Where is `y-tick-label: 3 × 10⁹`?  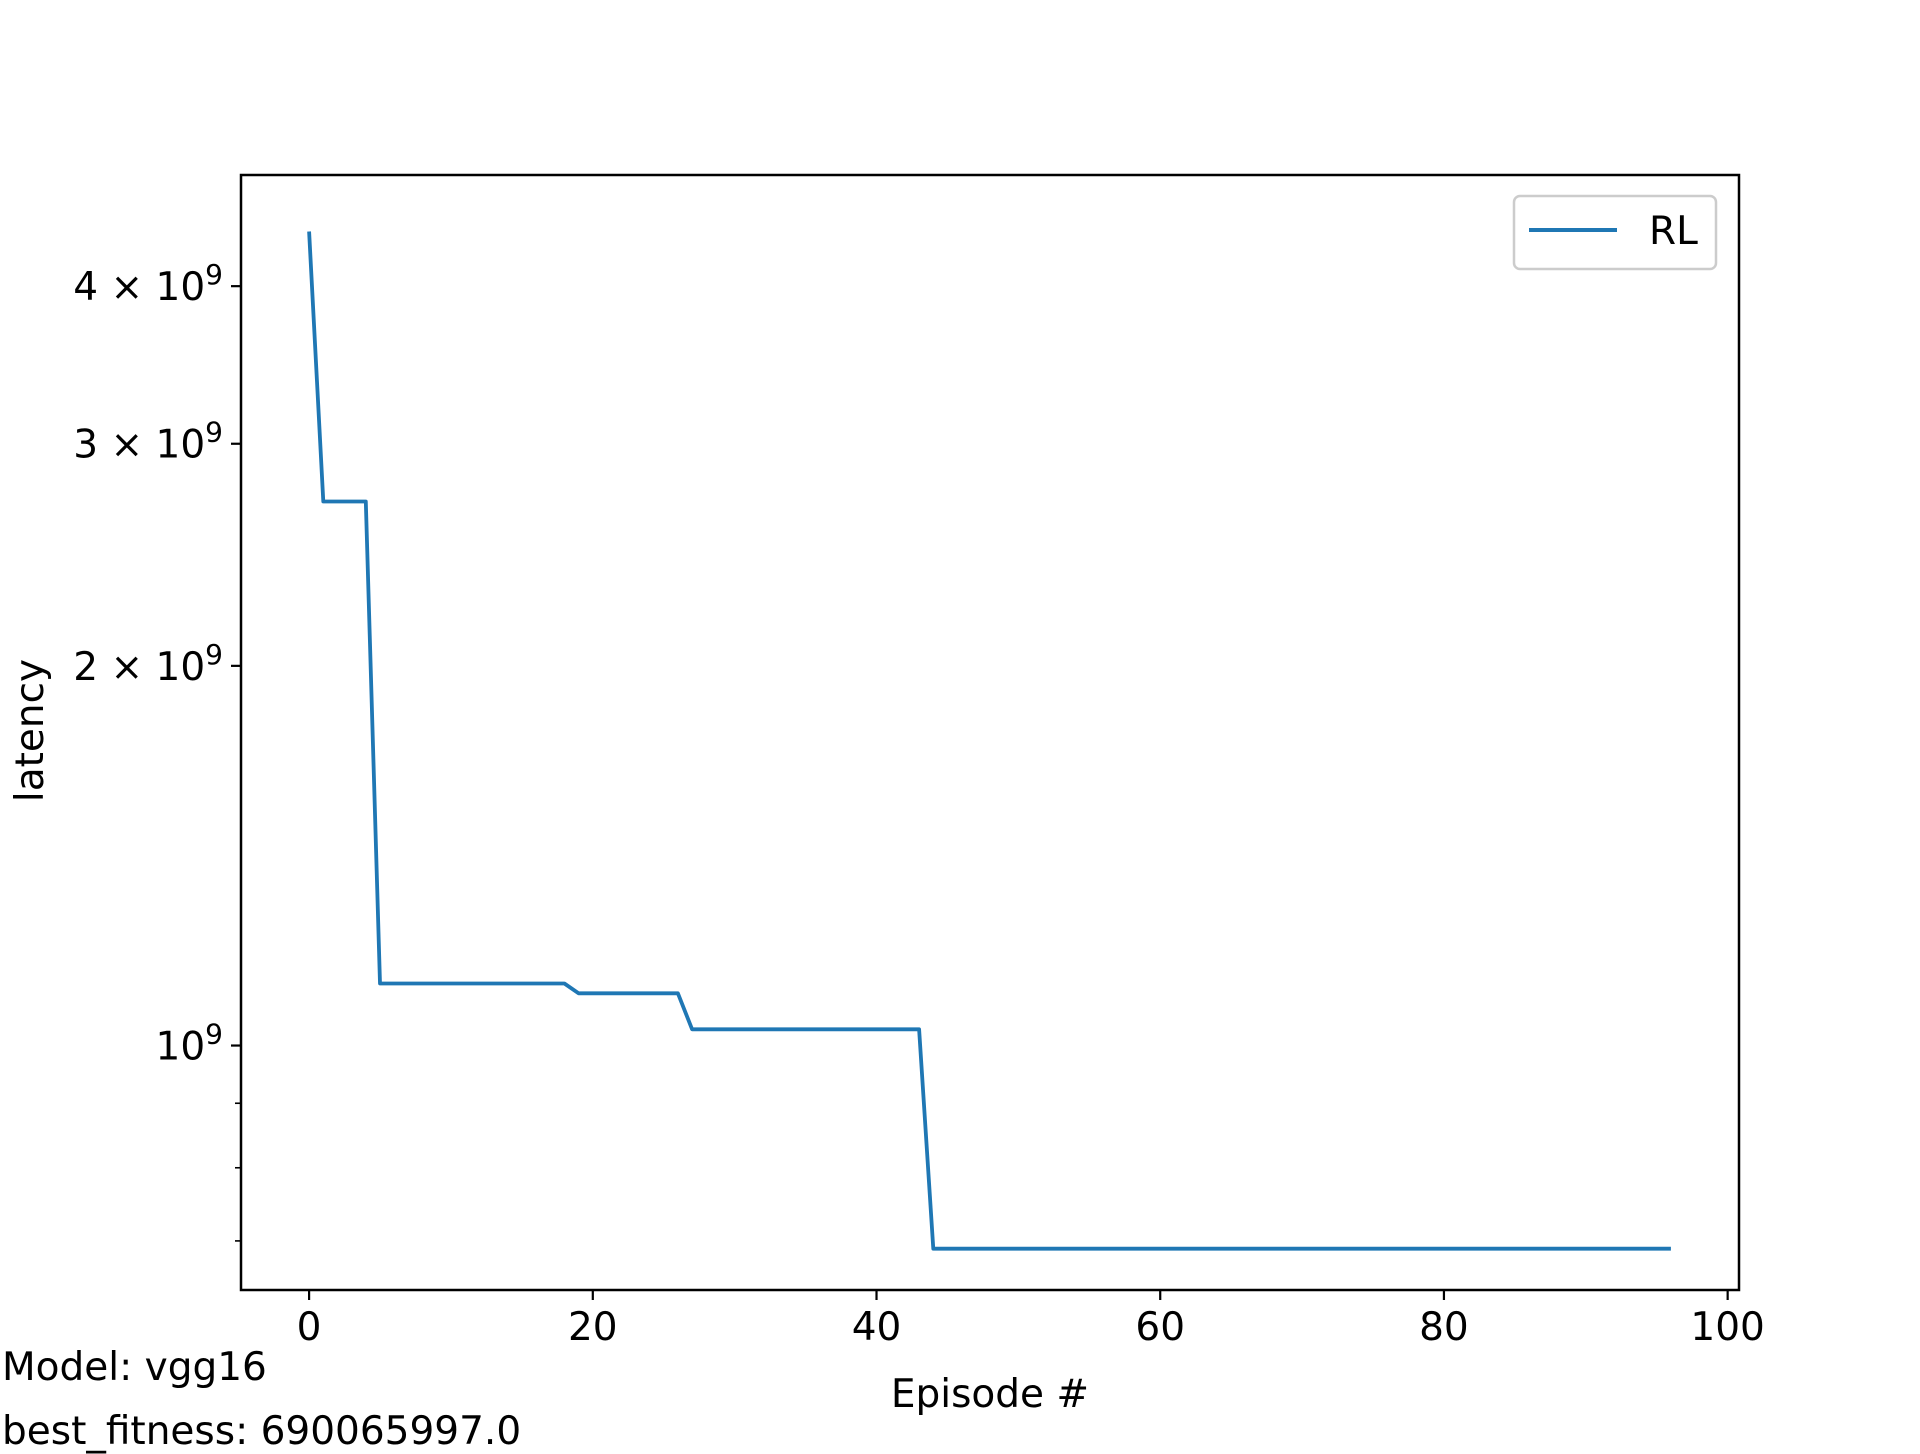 y-tick-label: 3 × 10⁹ is located at coordinates (148, 442).